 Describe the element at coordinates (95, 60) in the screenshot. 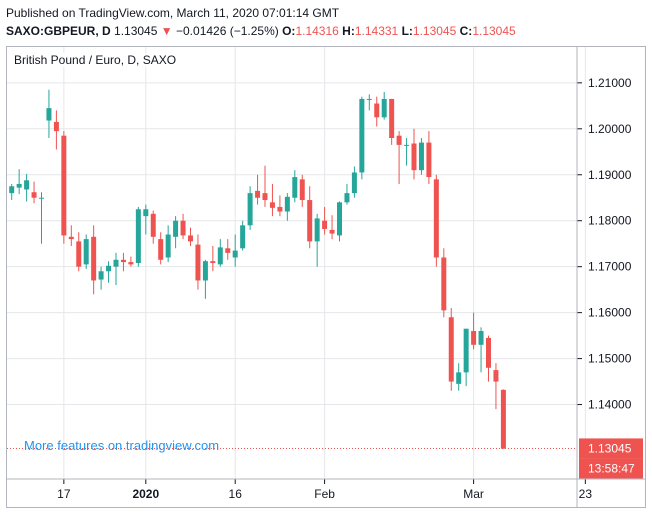

I see `chart-legend-title: British Pound / Euro, D, SAXO` at that location.